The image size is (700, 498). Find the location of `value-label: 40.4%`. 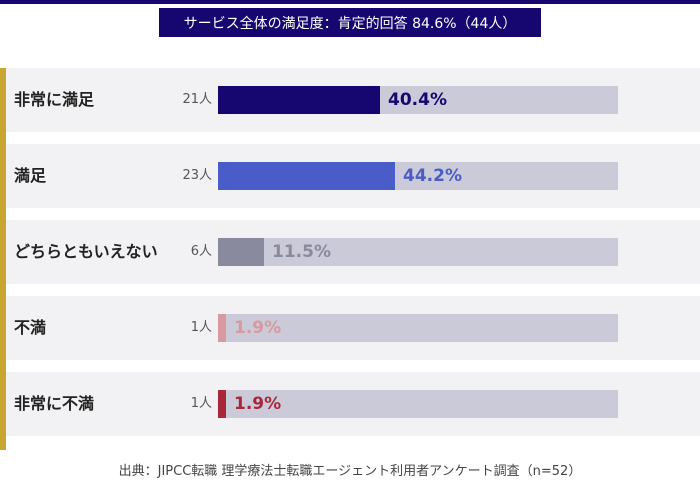

value-label: 40.4% is located at coordinates (417, 100).